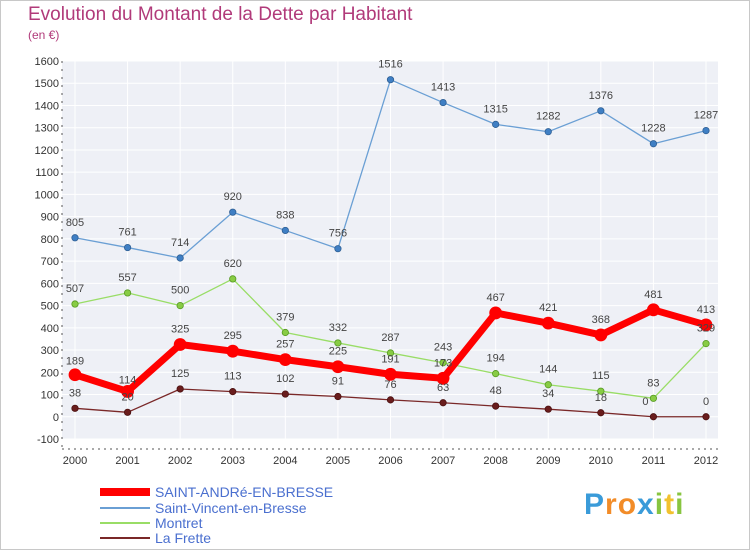 Image resolution: width=750 pixels, height=554 pixels. What do you see at coordinates (338, 328) in the screenshot?
I see `data-label-2: 332` at bounding box center [338, 328].